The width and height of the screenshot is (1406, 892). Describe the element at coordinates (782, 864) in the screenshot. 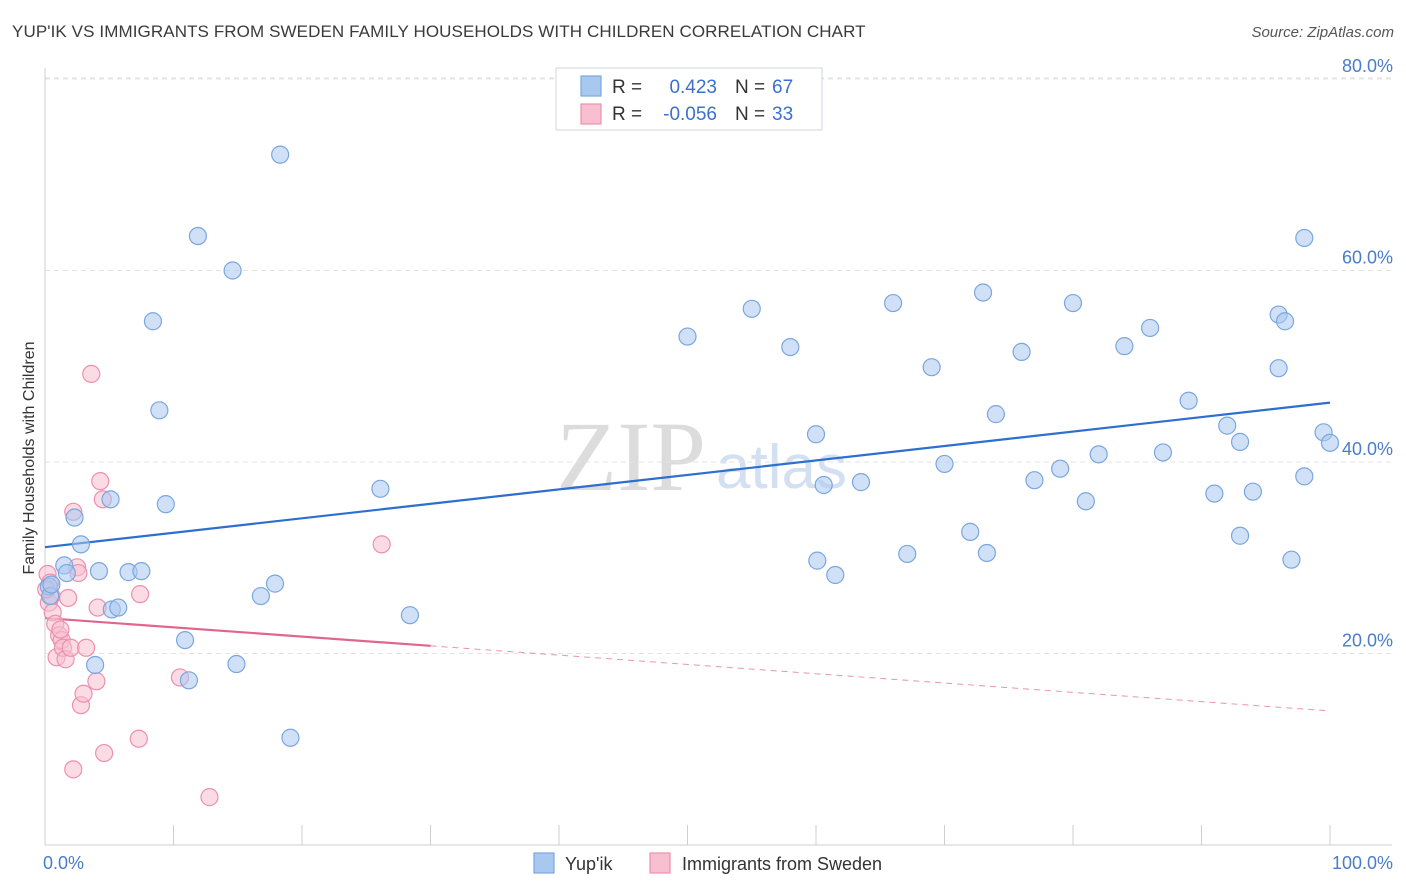

I see `legend-label-sweden: Immigrants from Sweden` at that location.